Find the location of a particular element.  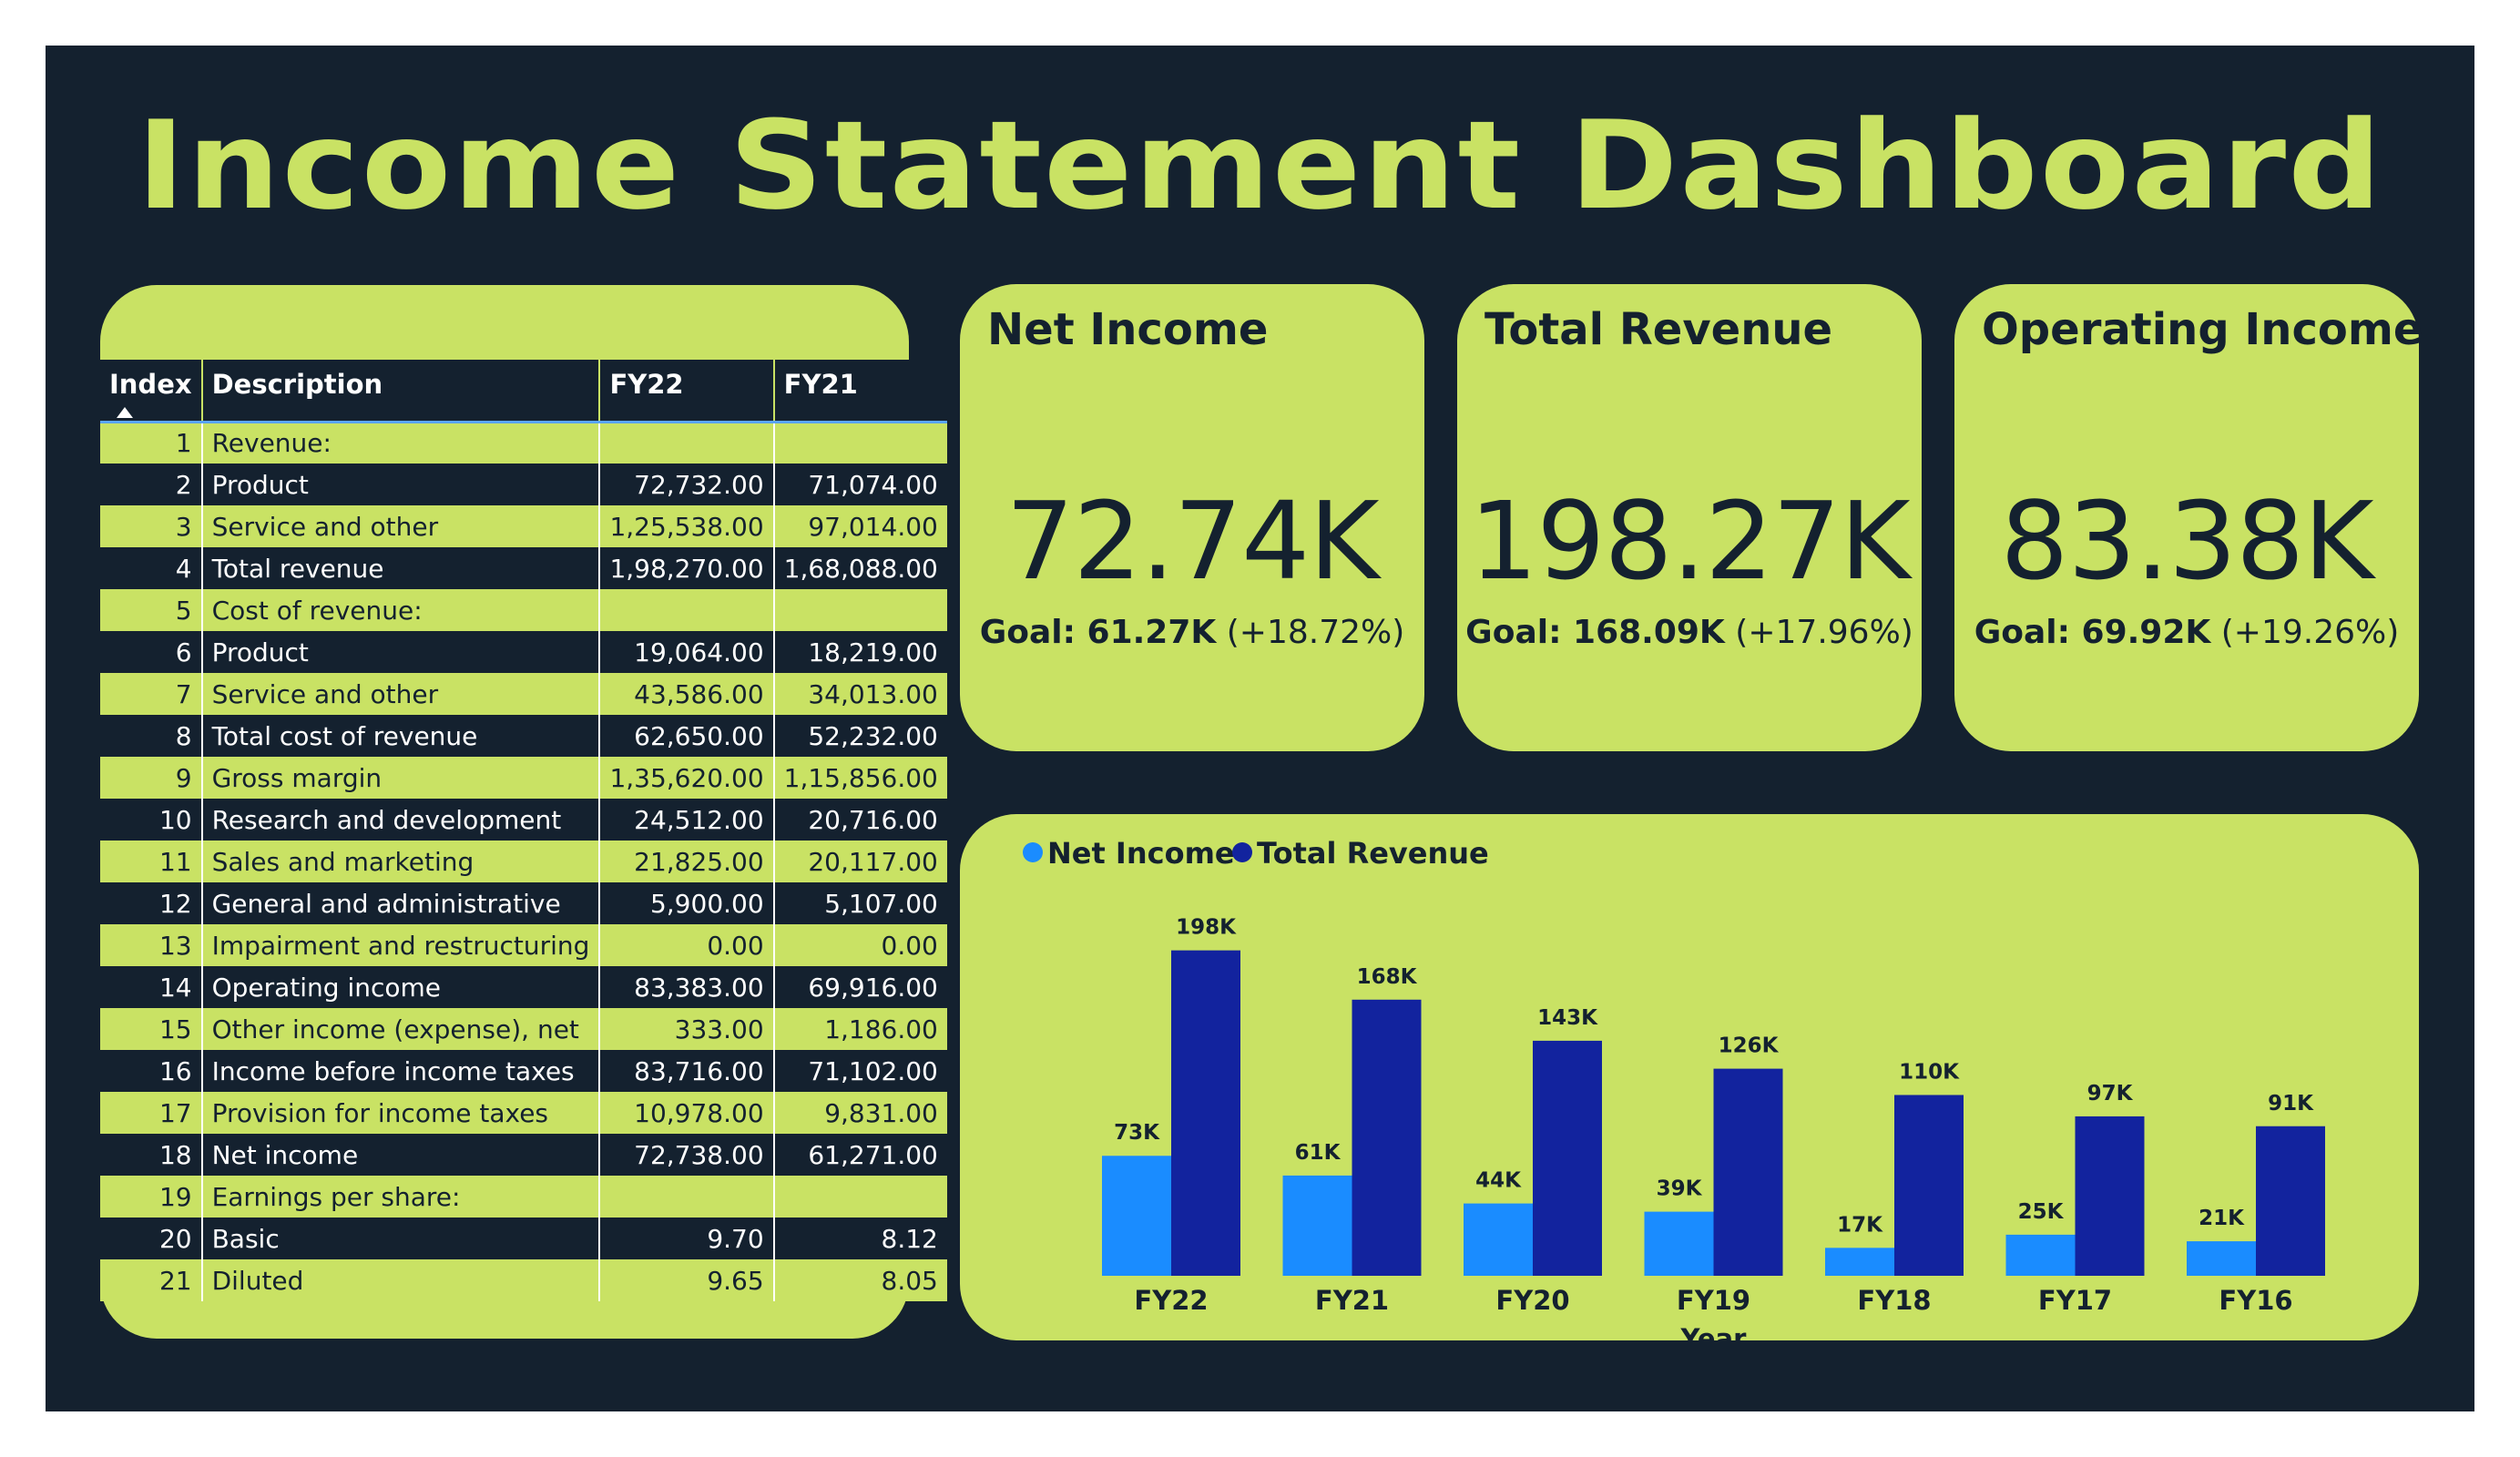

kpi-goal-label: Goal: 168.09K is located at coordinates (1595, 632).